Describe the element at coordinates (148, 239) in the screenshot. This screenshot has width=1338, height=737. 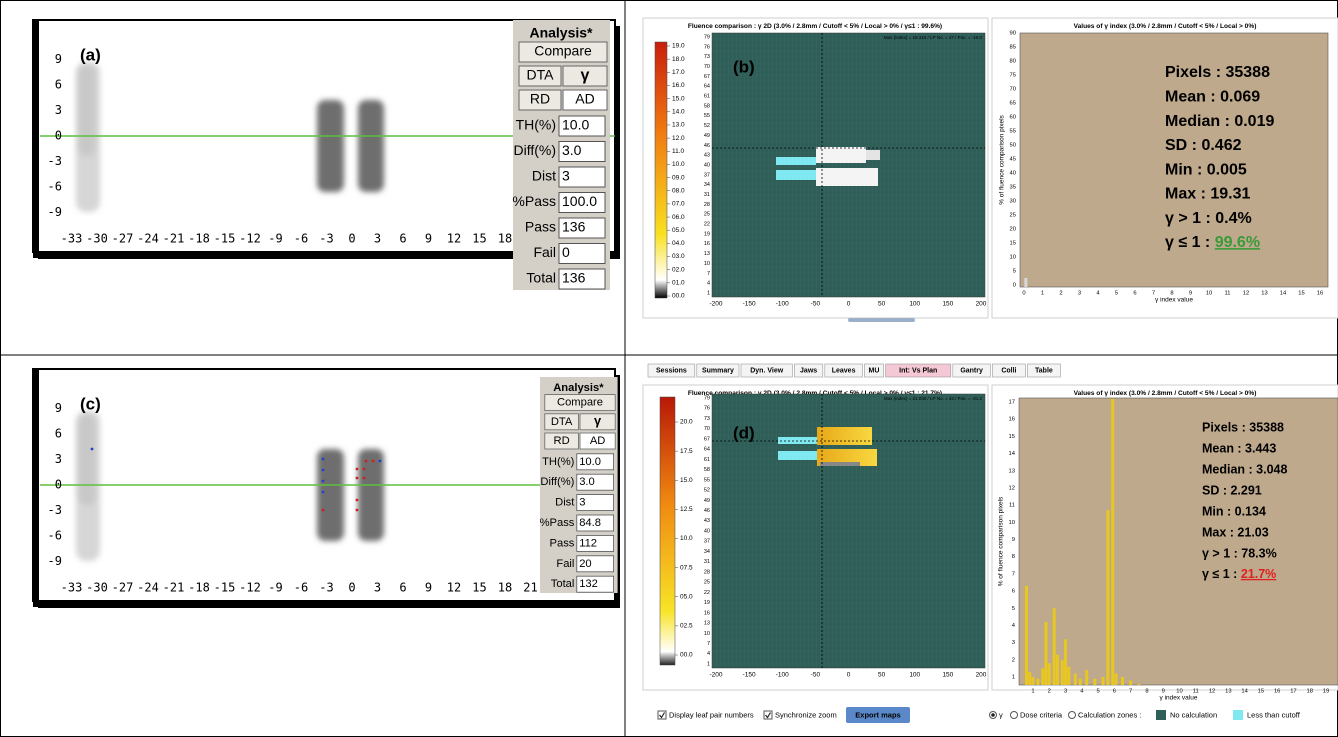
I see `x-tick-label: -24` at that location.